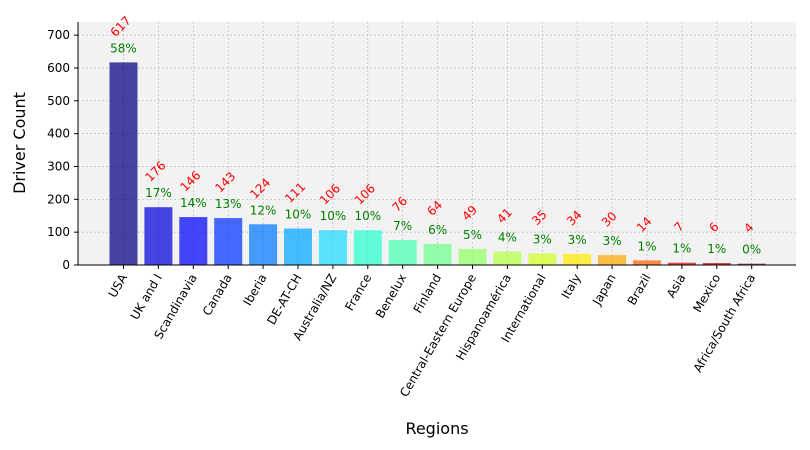  Describe the element at coordinates (58, 232) in the screenshot. I see `y-tick-label: 100` at that location.